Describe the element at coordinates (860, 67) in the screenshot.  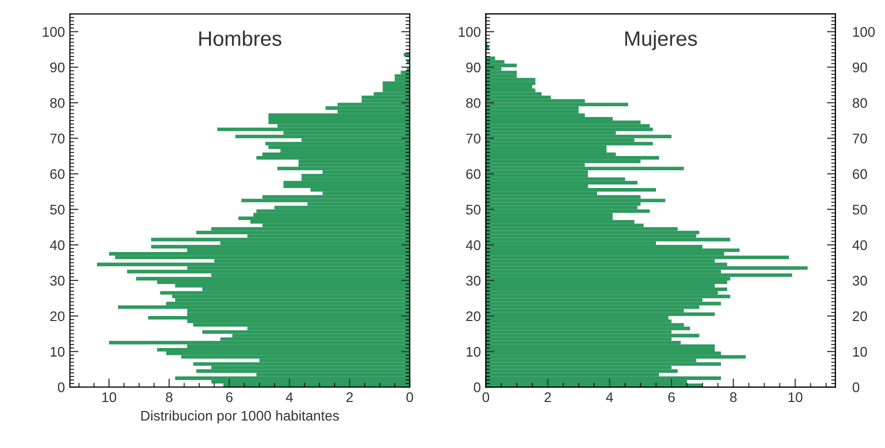
I see `y2-tick-label: 90` at that location.